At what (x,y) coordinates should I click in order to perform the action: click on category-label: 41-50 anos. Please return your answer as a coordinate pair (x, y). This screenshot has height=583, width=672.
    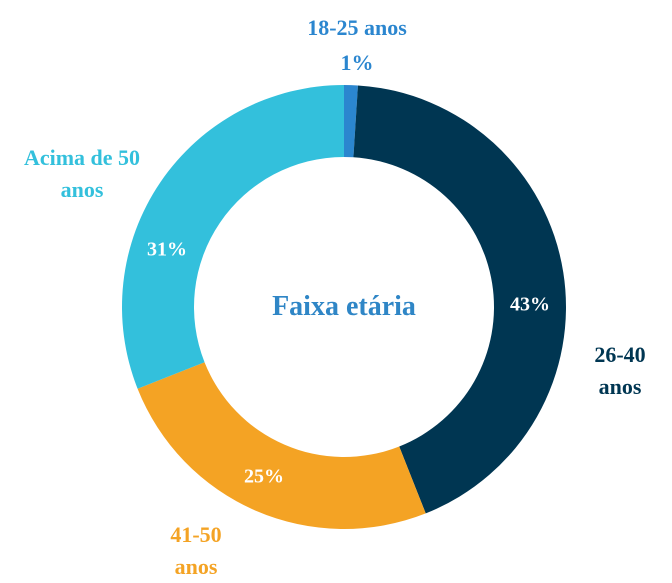
    Looking at the image, I should click on (196, 550).